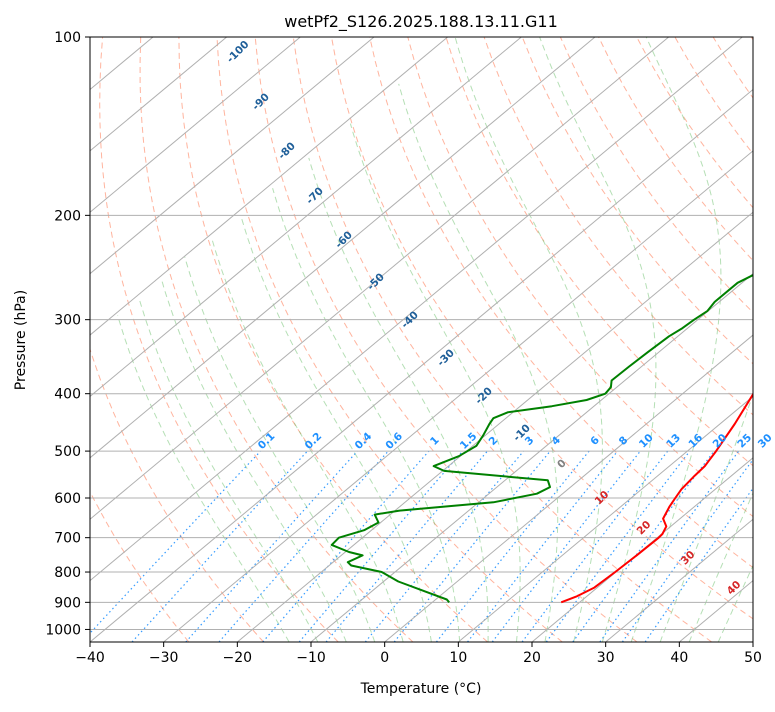 The image size is (775, 712). What do you see at coordinates (384, 658) in the screenshot?
I see `x-tick-label: 0` at bounding box center [384, 658].